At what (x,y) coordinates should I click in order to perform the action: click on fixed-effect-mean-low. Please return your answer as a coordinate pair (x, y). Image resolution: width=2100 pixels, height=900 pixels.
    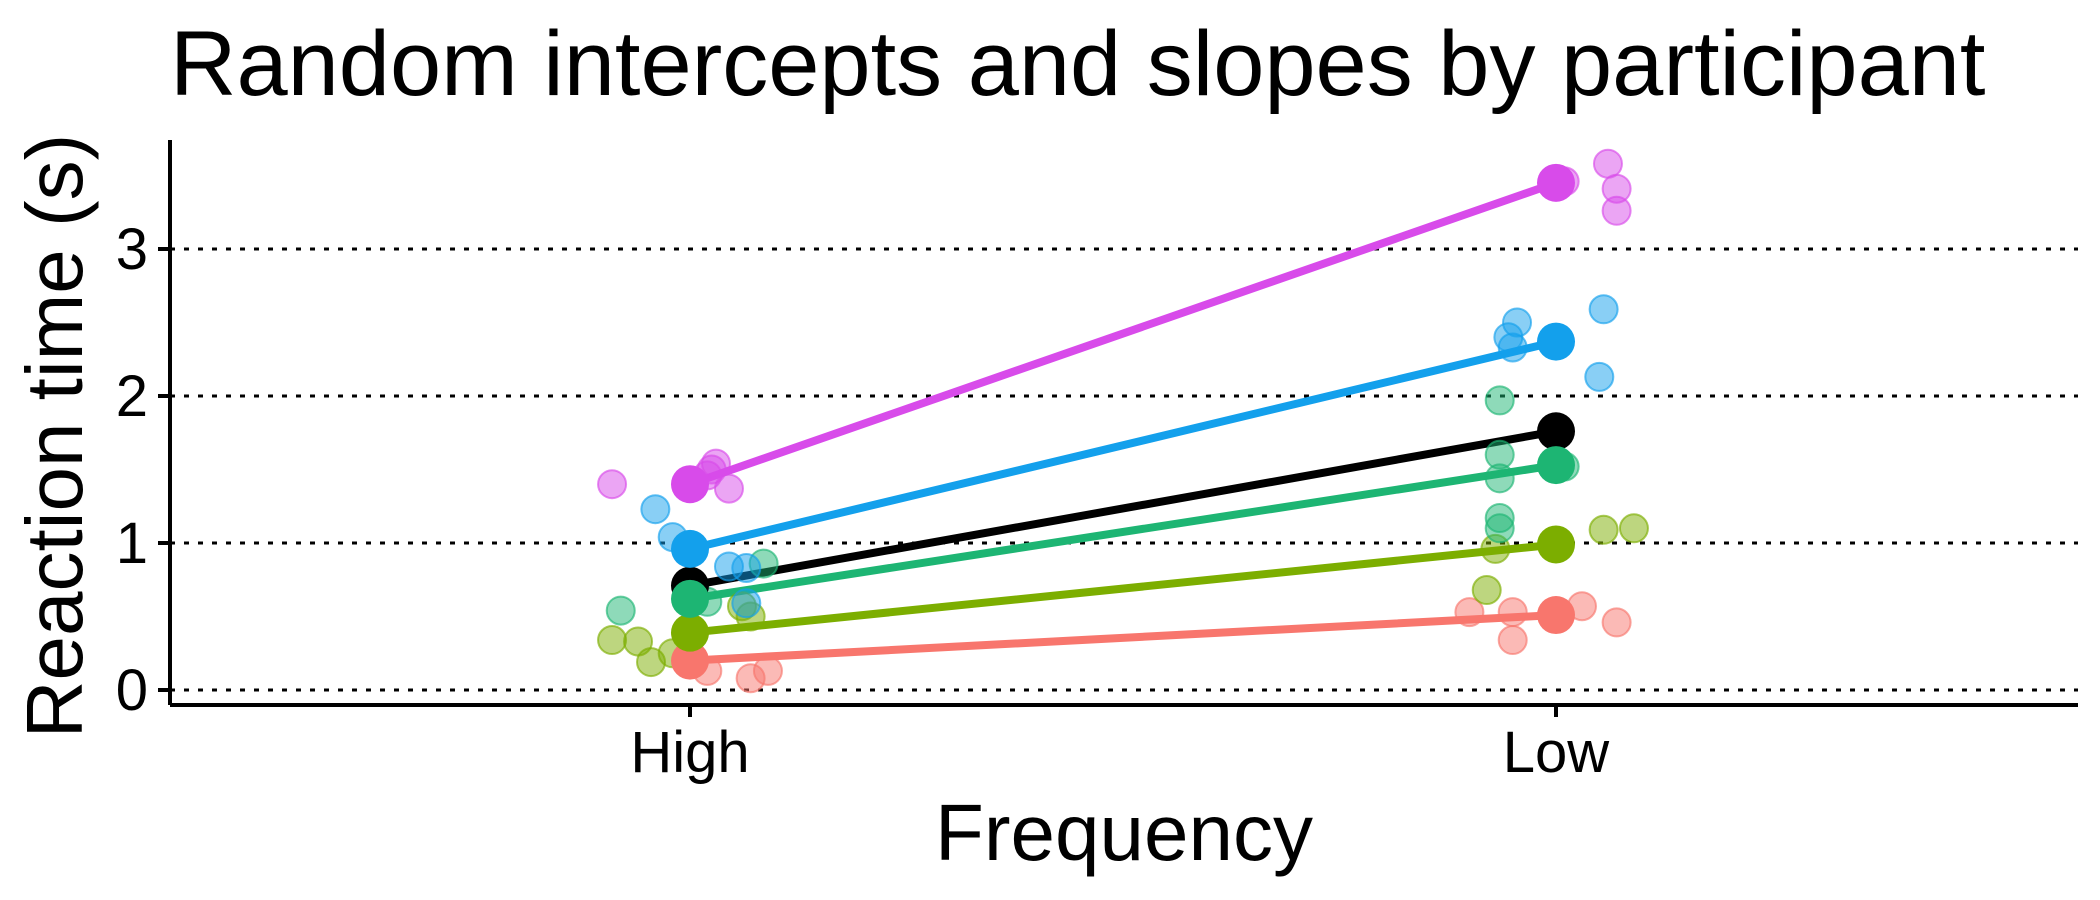
    Looking at the image, I should click on (1556, 431).